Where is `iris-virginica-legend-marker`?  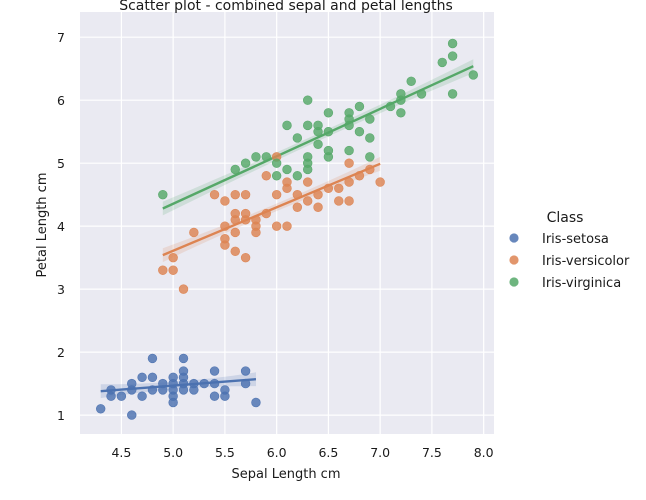
iris-virginica-legend-marker is located at coordinates (514, 282).